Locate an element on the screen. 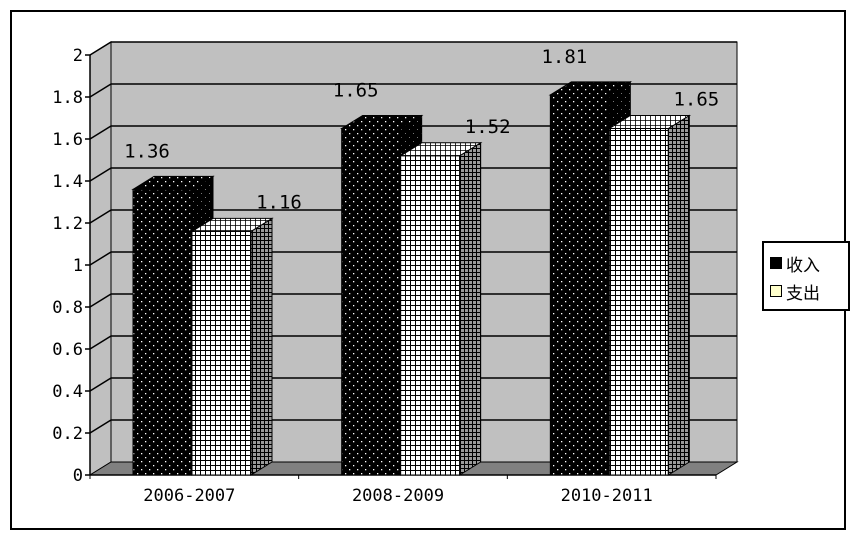 The width and height of the screenshot is (851, 536). data-label: 1.36 is located at coordinates (147, 151).